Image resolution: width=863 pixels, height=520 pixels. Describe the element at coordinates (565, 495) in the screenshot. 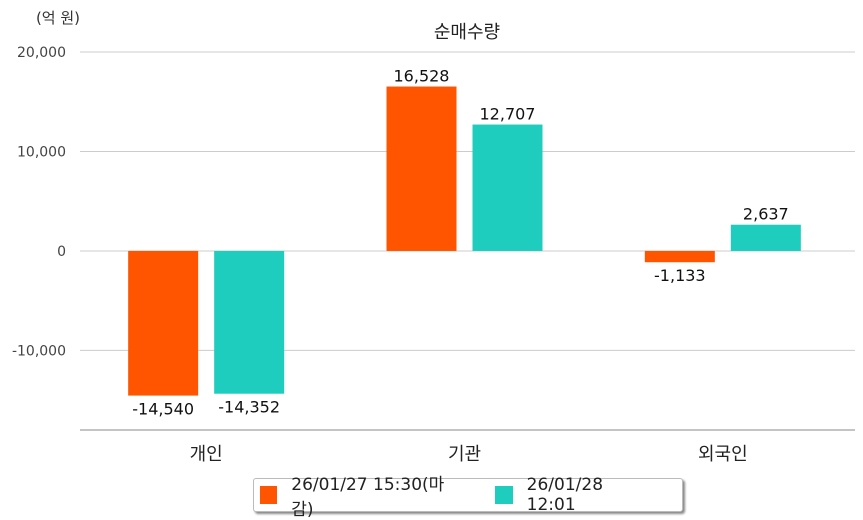

I see `legend-label: 26/01/28 12:01` at that location.